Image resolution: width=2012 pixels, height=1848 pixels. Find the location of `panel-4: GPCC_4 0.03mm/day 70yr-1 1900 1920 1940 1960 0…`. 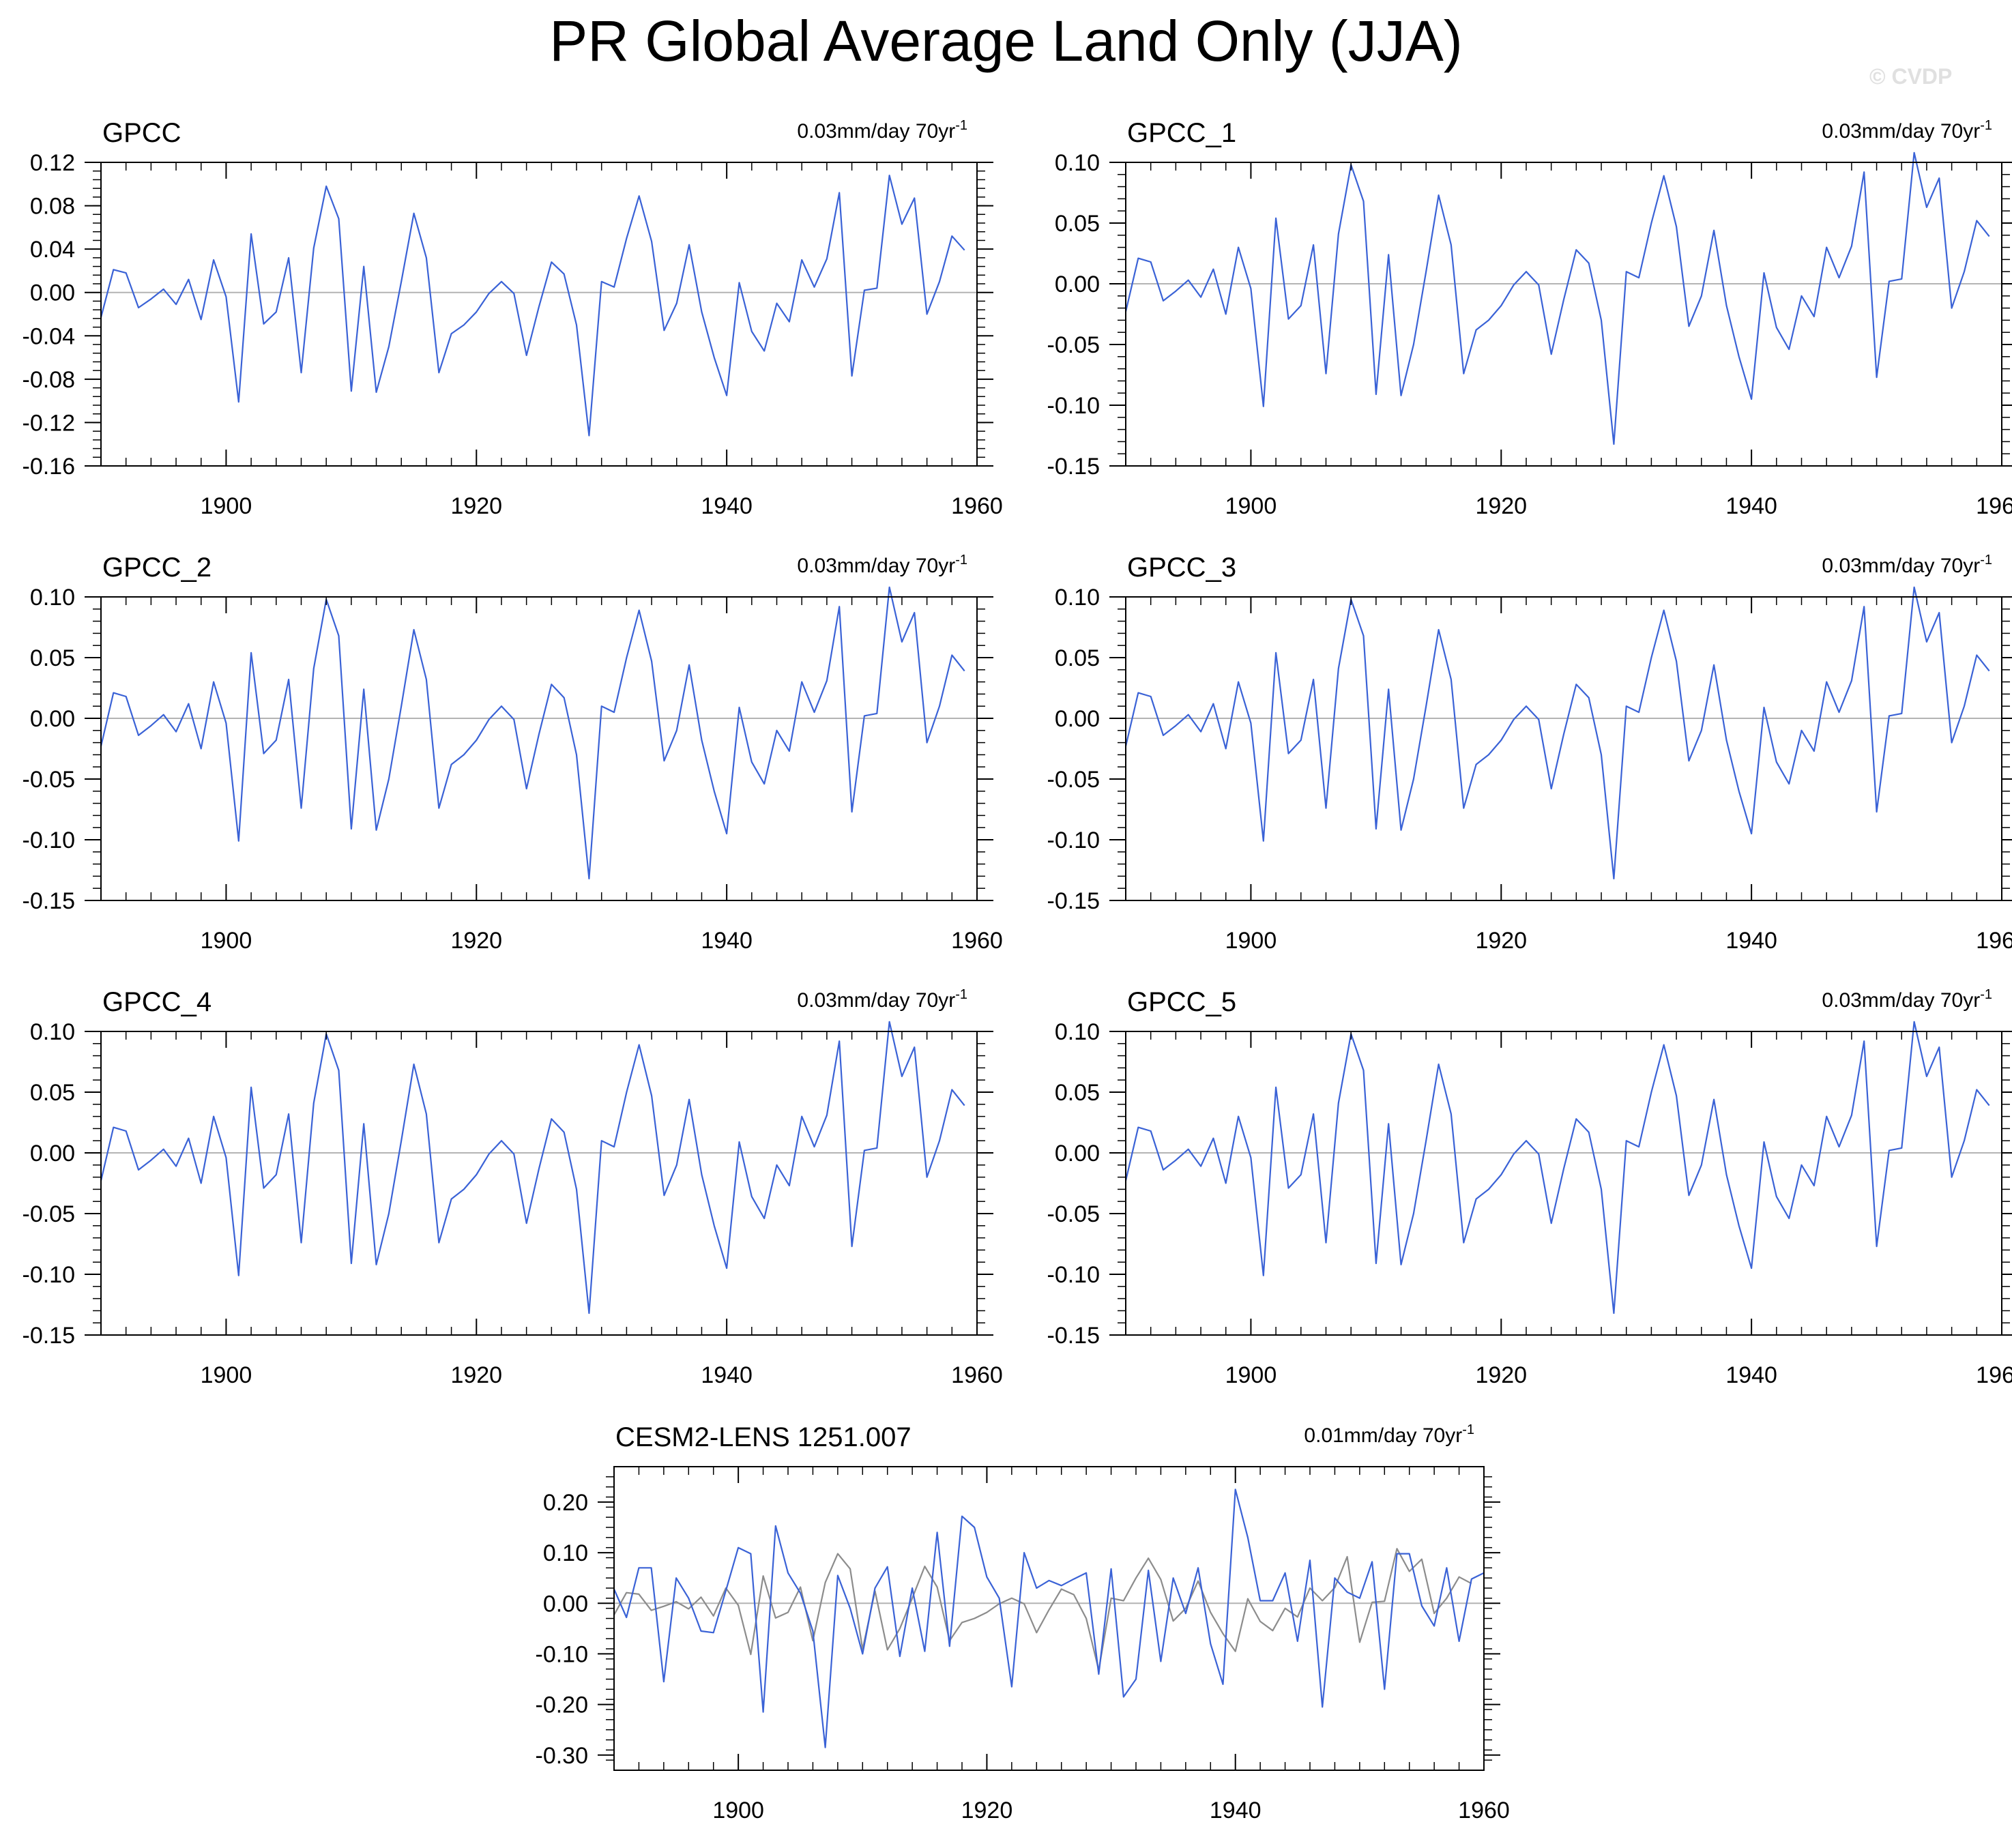

panel-4: GPCC_4 0.03mm/day 70yr-1 1900 1920 1940 1960 0… is located at coordinates (513, 1187).